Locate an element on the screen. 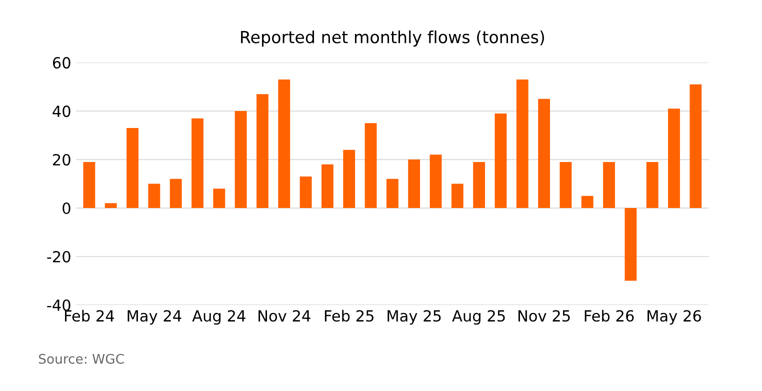  x-tick-label: May 24 is located at coordinates (155, 317).